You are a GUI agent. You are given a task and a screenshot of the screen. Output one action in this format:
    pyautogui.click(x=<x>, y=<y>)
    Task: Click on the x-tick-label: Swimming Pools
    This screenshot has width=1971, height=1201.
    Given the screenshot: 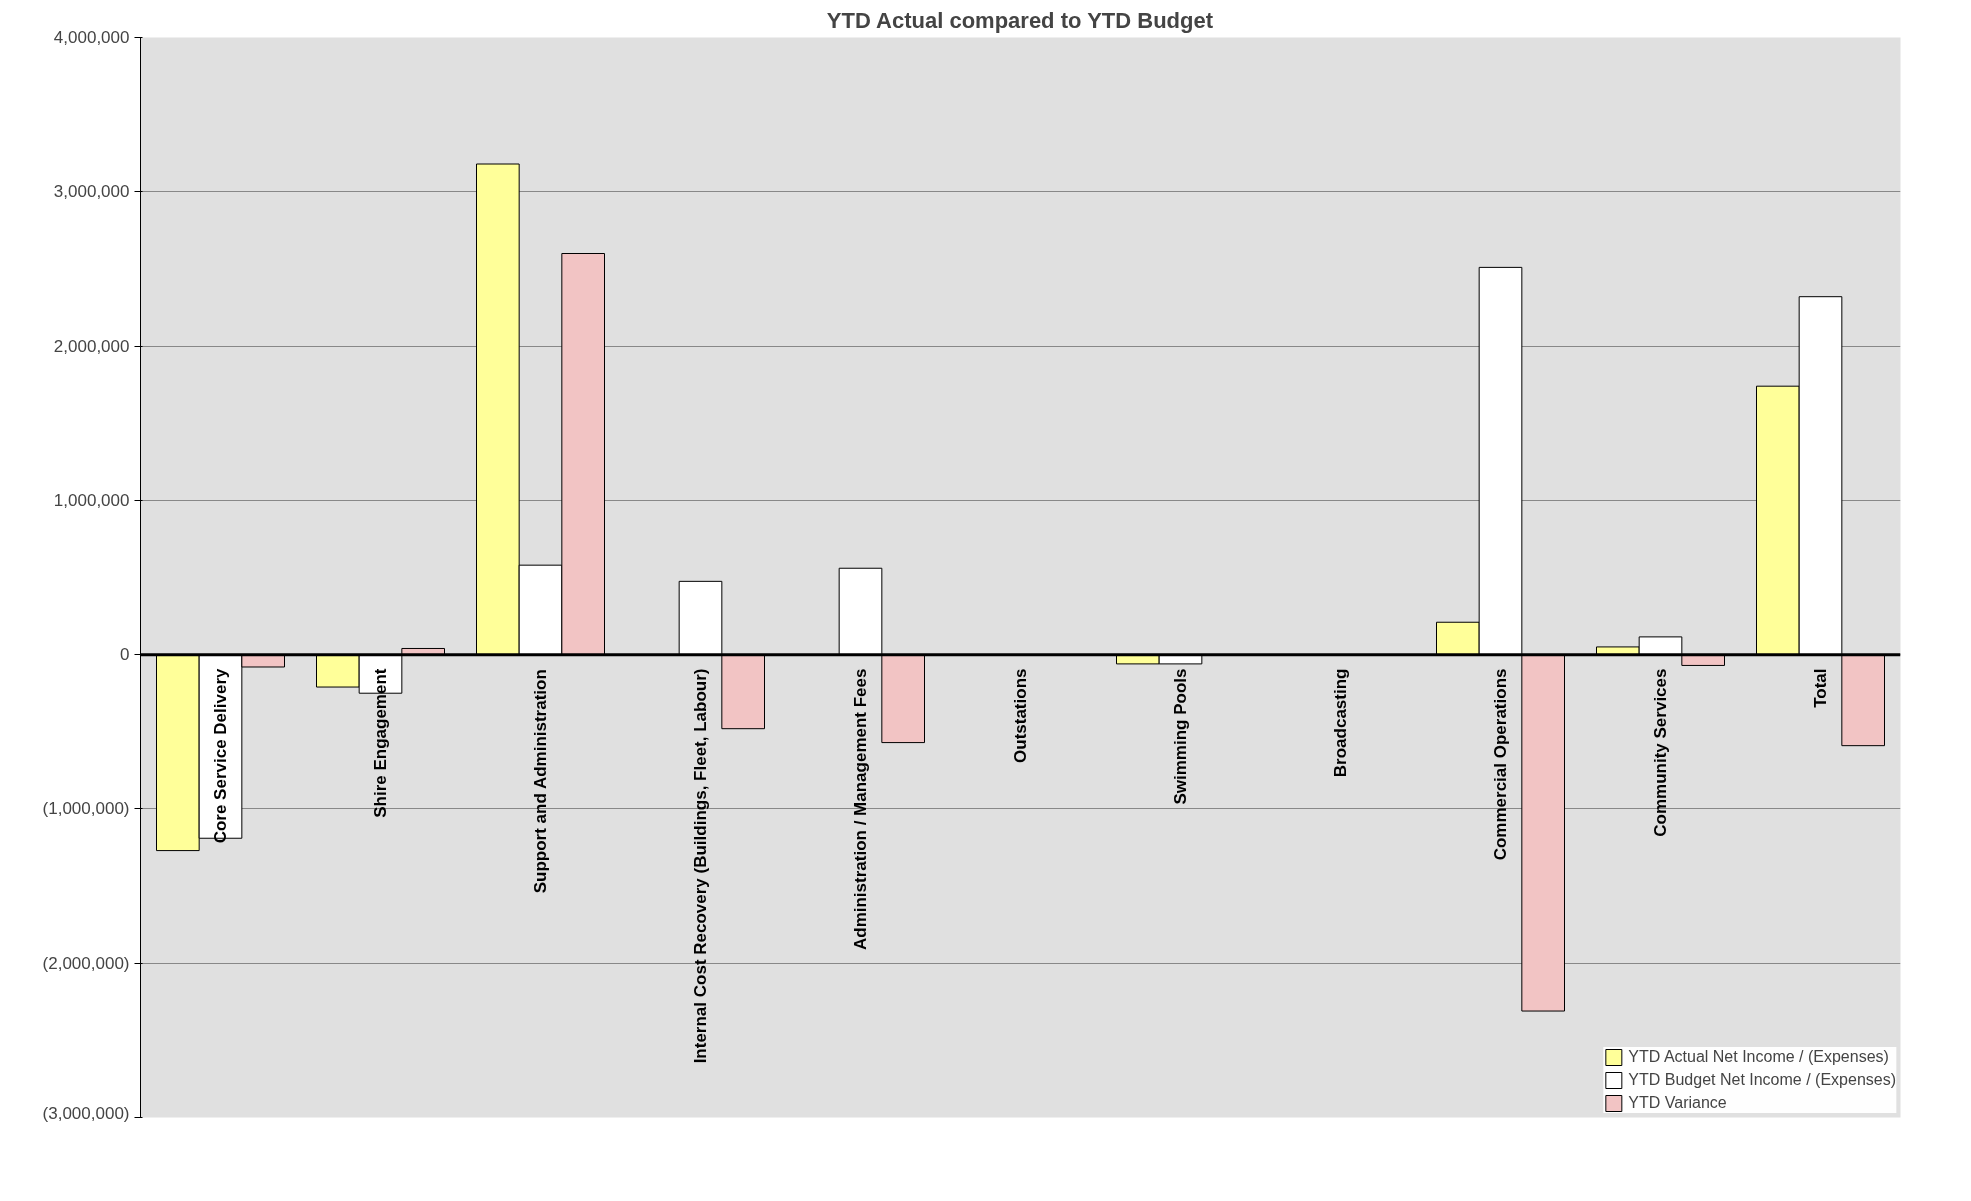 What is the action you would take?
    pyautogui.click(x=1180, y=736)
    